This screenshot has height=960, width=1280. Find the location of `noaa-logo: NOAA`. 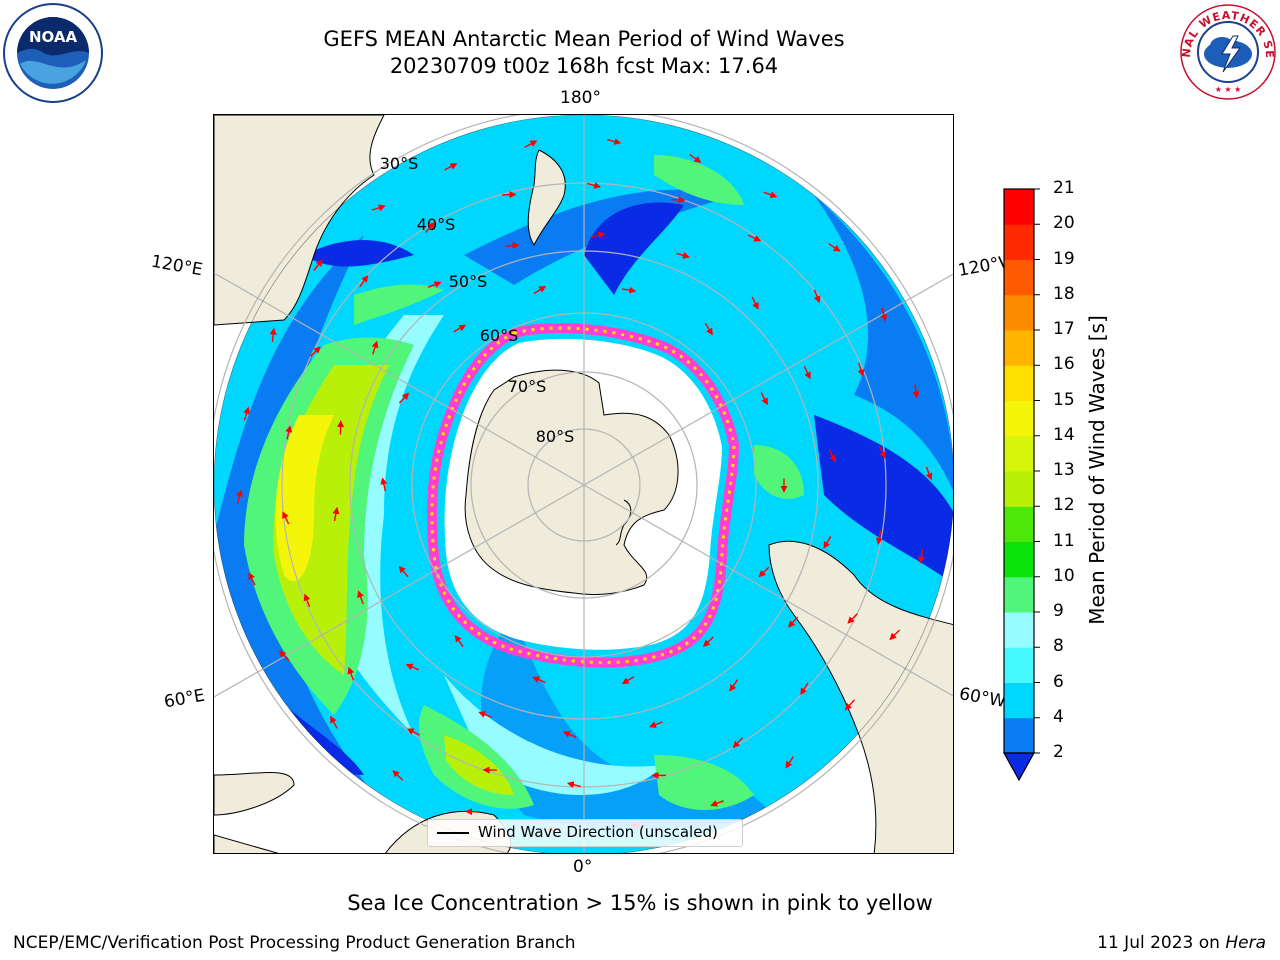

noaa-logo: NOAA is located at coordinates (53, 55).